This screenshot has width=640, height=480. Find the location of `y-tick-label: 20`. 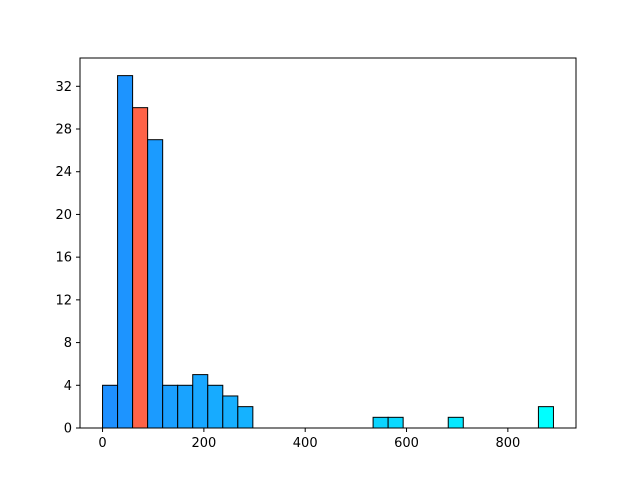

y-tick-label: 20 is located at coordinates (63, 215).